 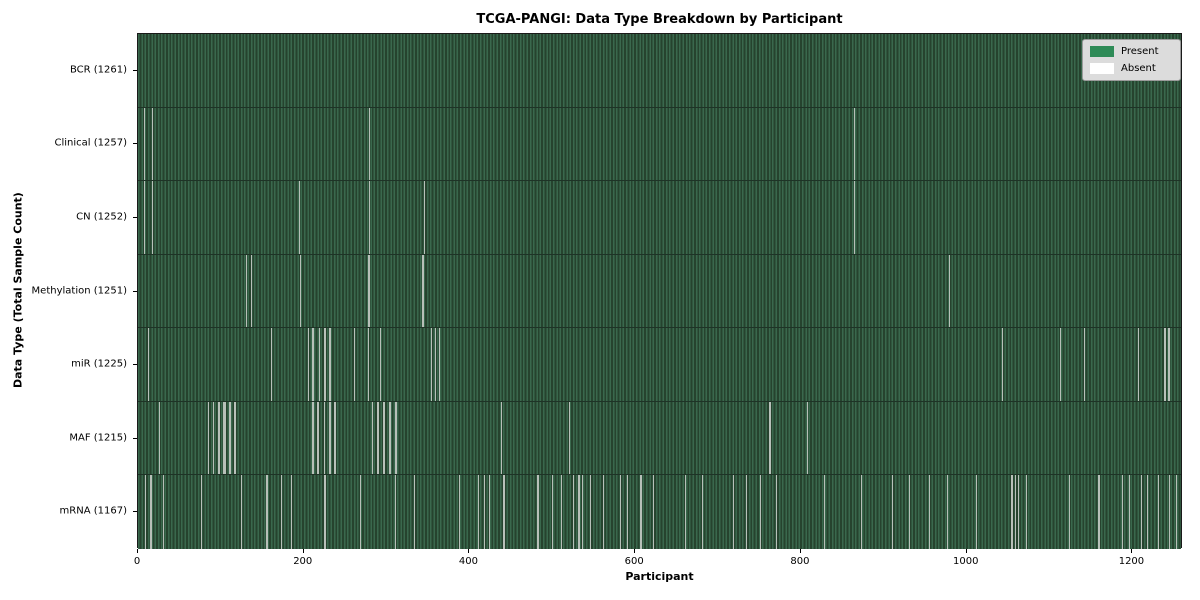 What do you see at coordinates (1102, 68) in the screenshot?
I see `absent-swatch-icon` at bounding box center [1102, 68].